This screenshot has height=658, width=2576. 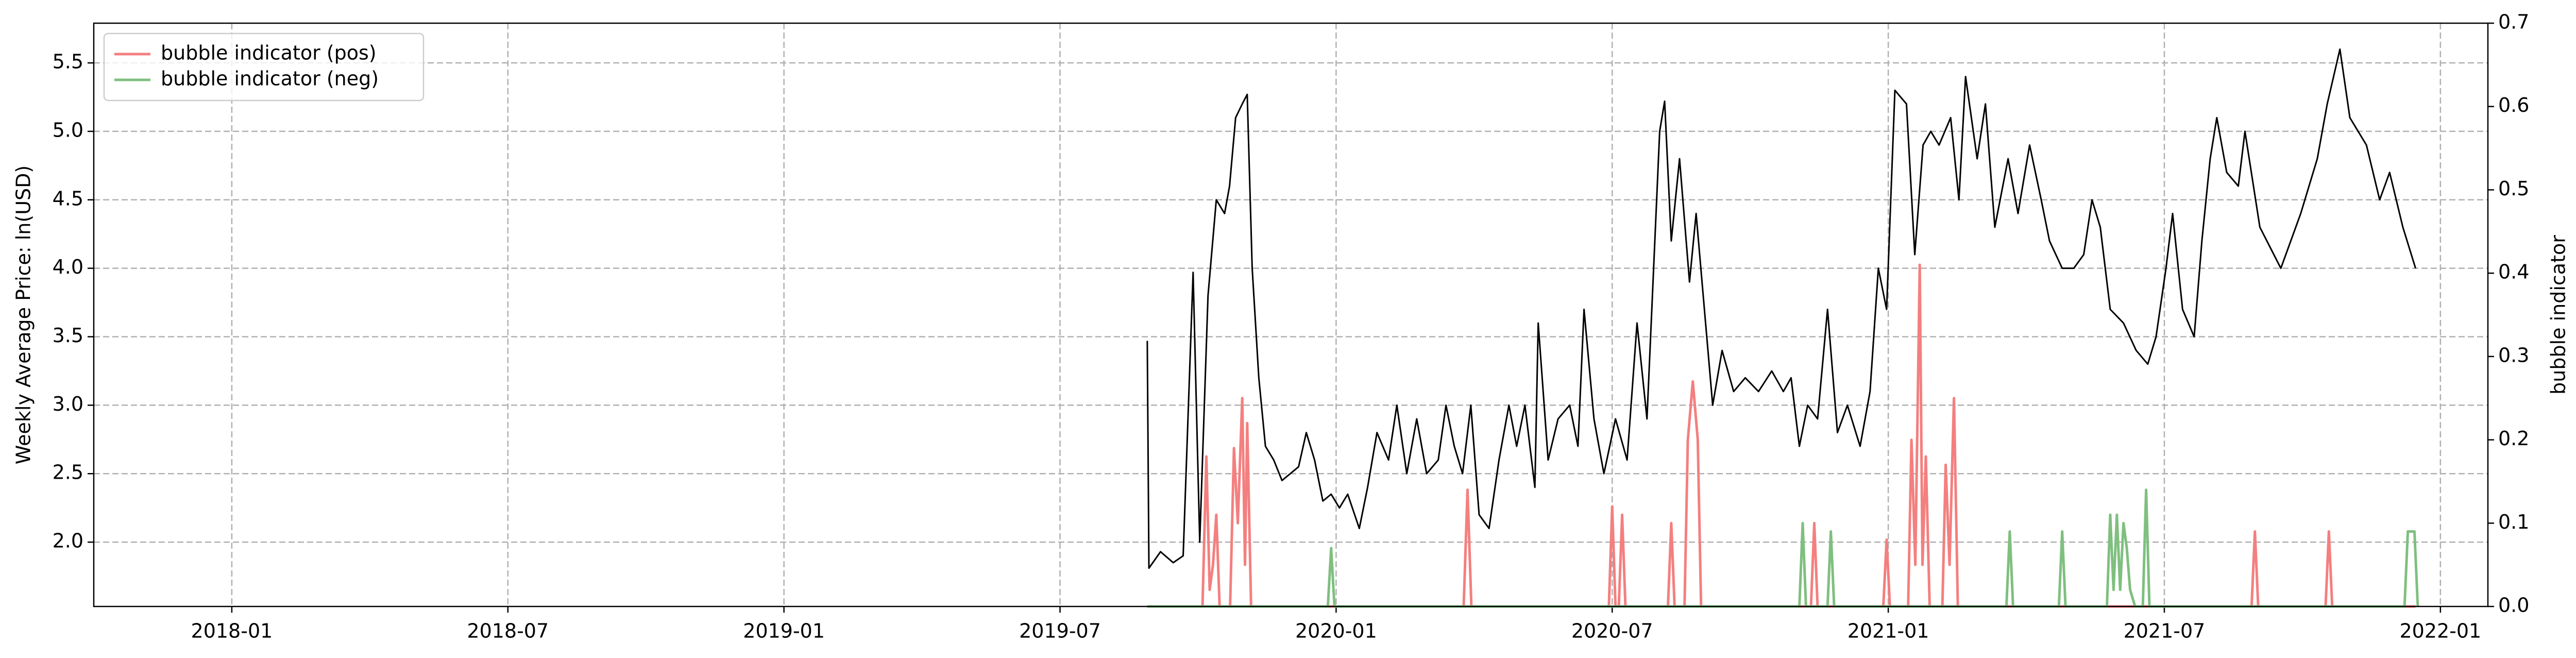 What do you see at coordinates (68, 335) in the screenshot?
I see `y-tick-label: 3.5` at bounding box center [68, 335].